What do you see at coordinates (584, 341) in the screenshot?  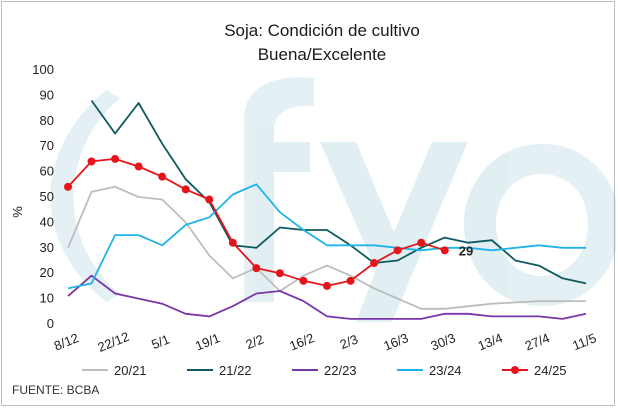 I see `x-tick-label: 11/5` at bounding box center [584, 341].